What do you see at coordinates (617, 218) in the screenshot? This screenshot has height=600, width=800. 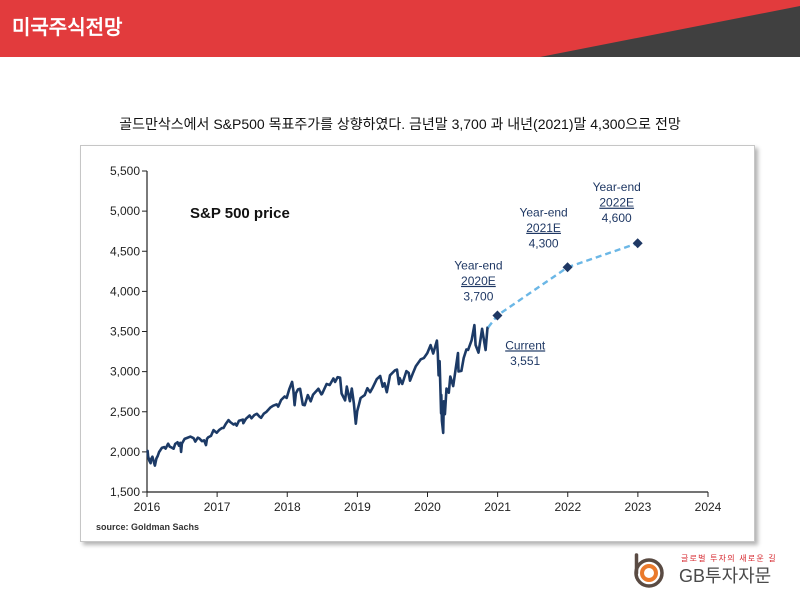 I see `annotation-label: 4,600` at bounding box center [617, 218].